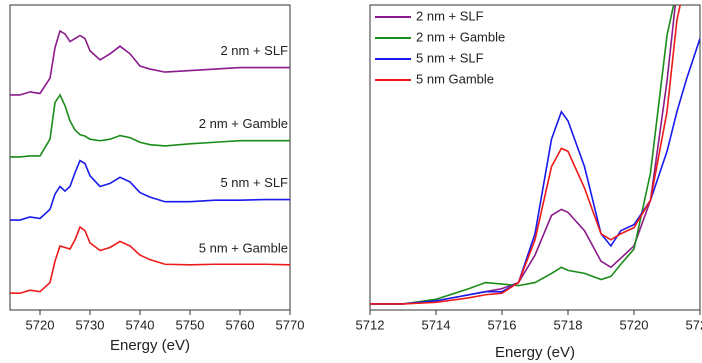 The height and width of the screenshot is (363, 702). I want to click on x-tick-label: 5712, so click(370, 324).